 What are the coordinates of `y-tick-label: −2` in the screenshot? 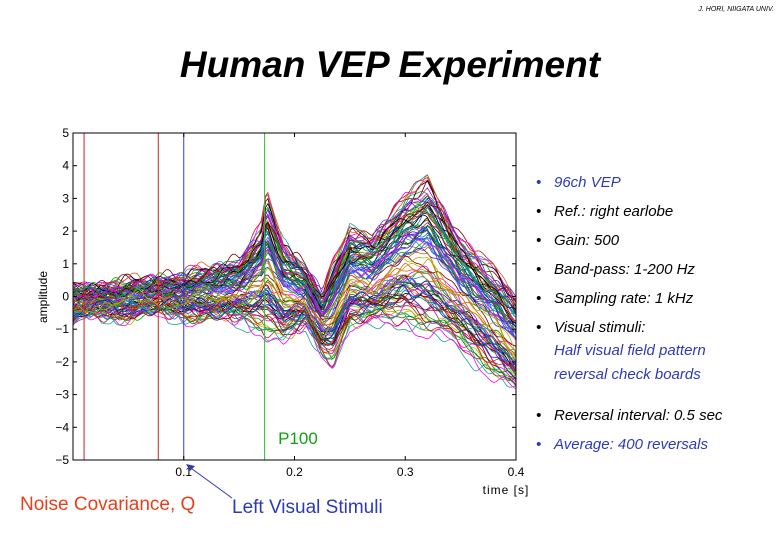 It's located at (62, 362).